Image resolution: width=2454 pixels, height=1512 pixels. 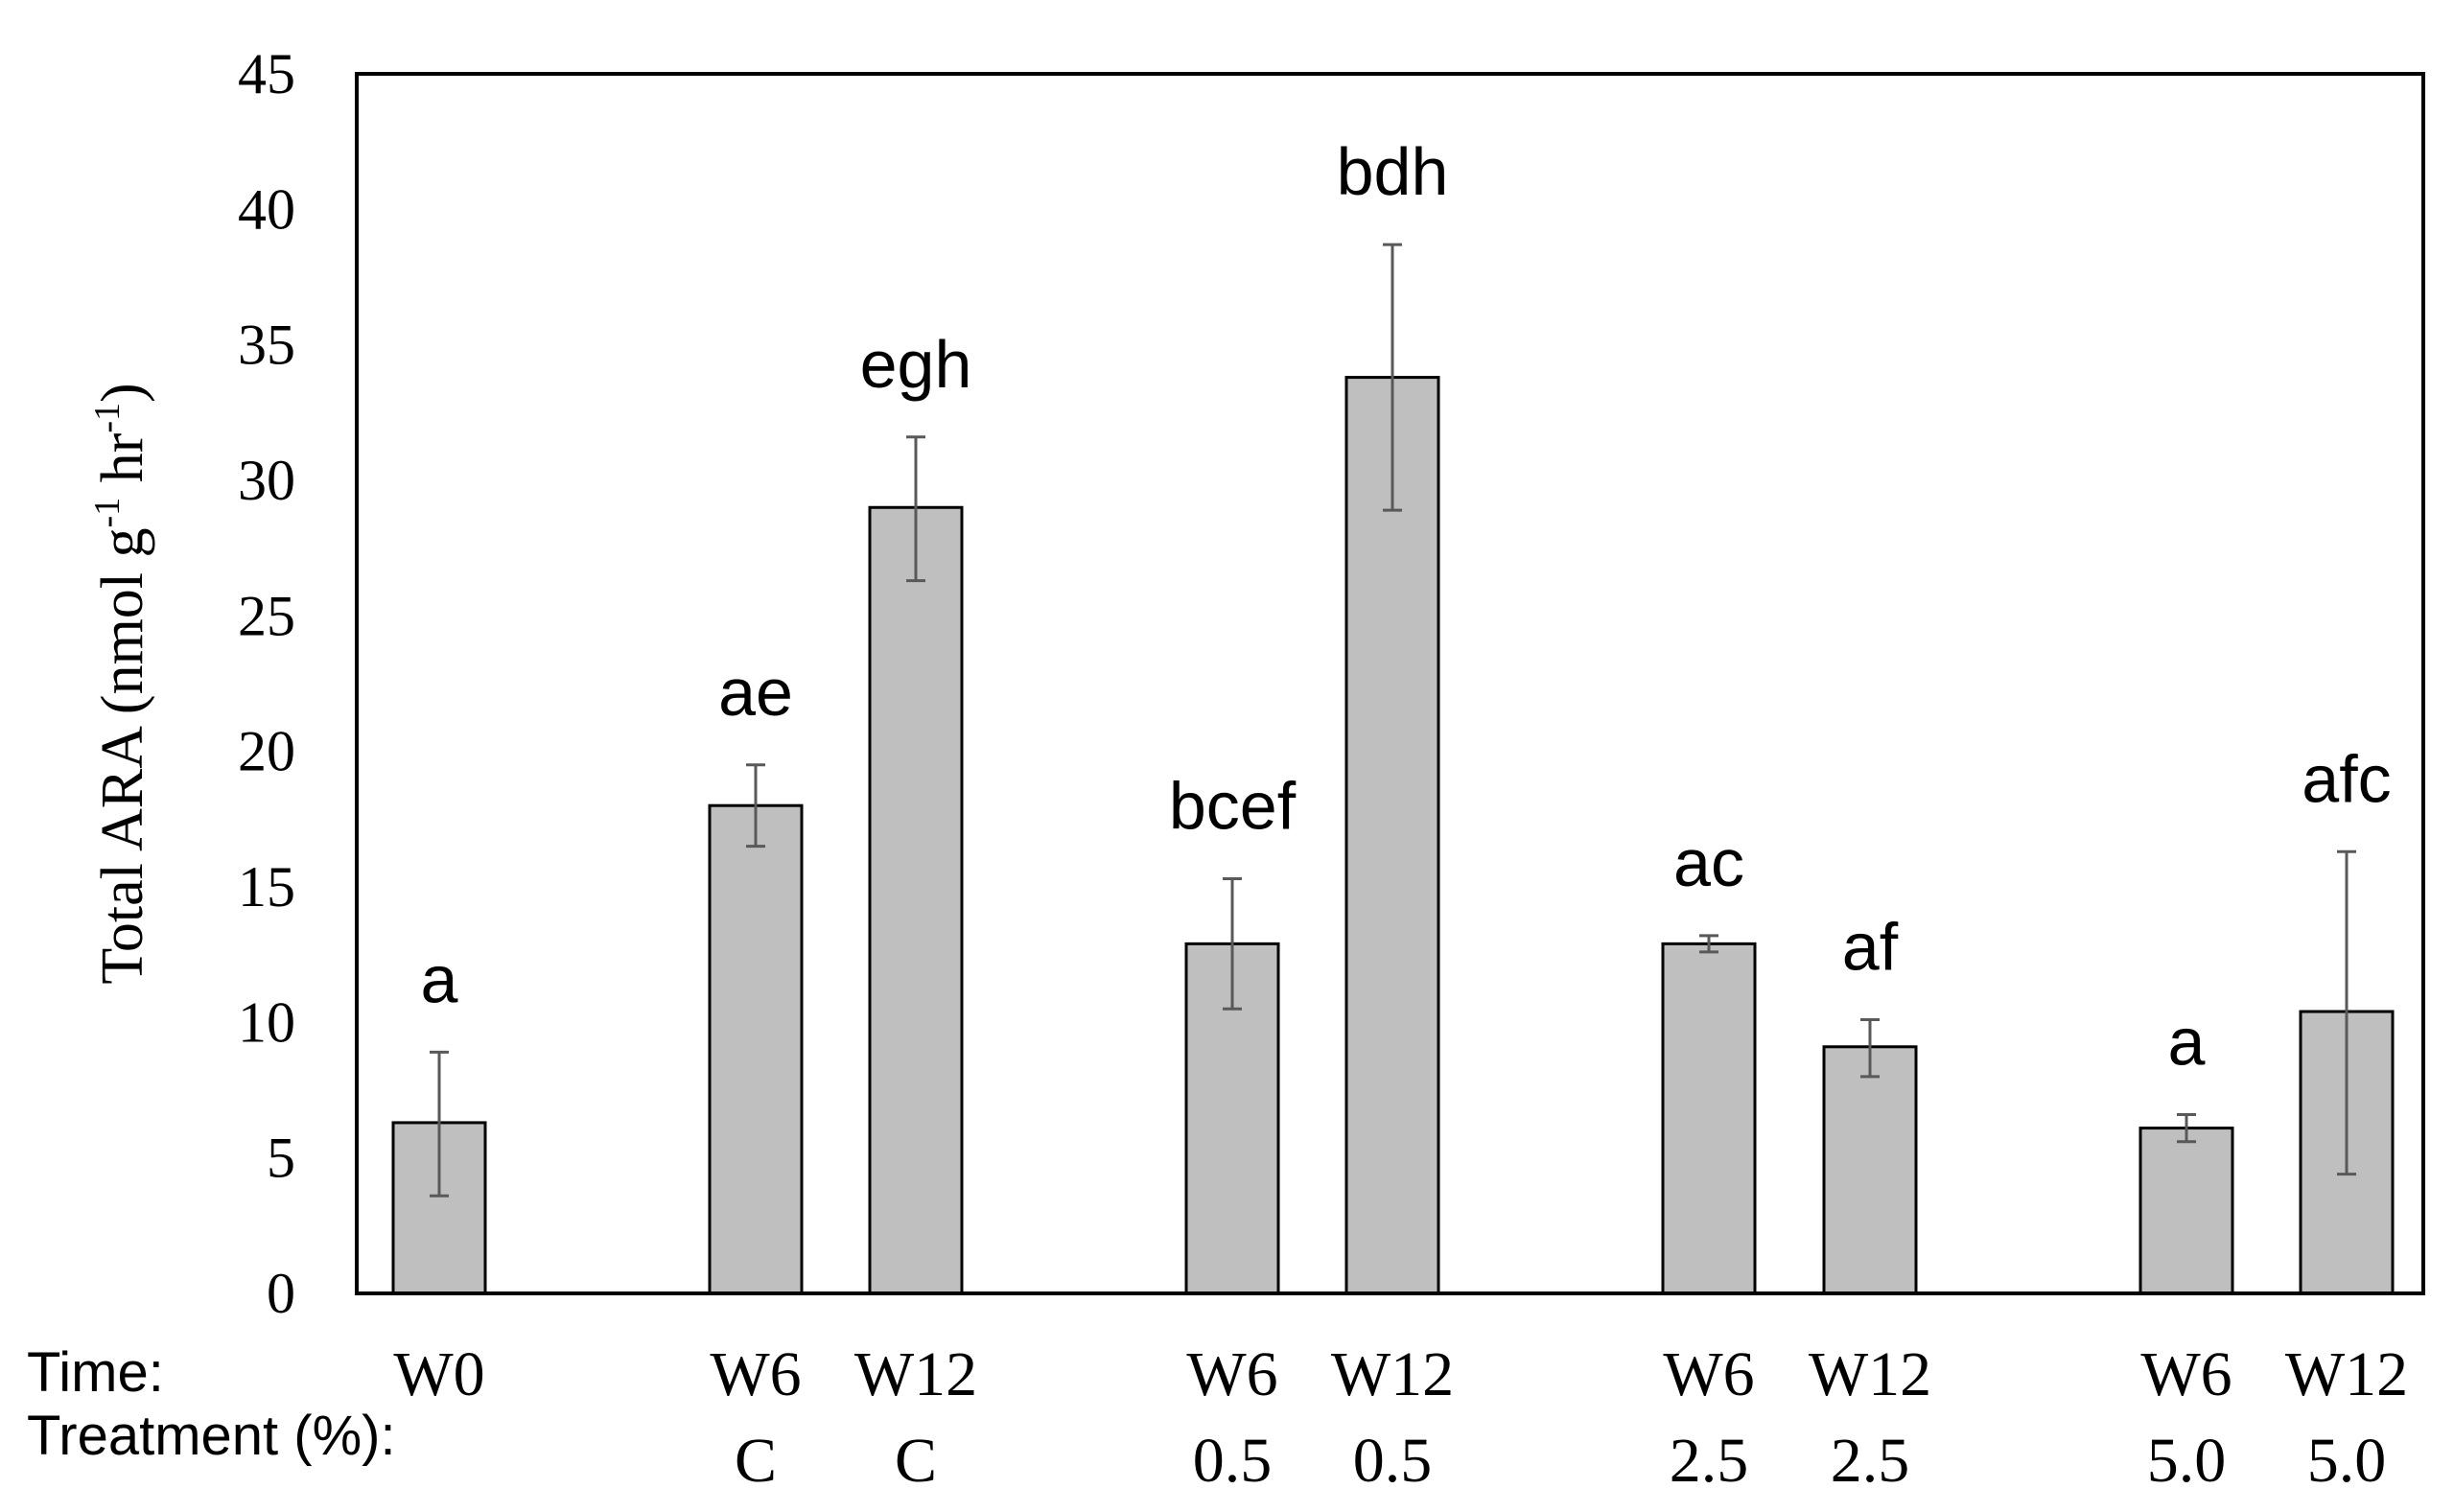 I want to click on y-tick-label: 10, so click(x=266, y=1022).